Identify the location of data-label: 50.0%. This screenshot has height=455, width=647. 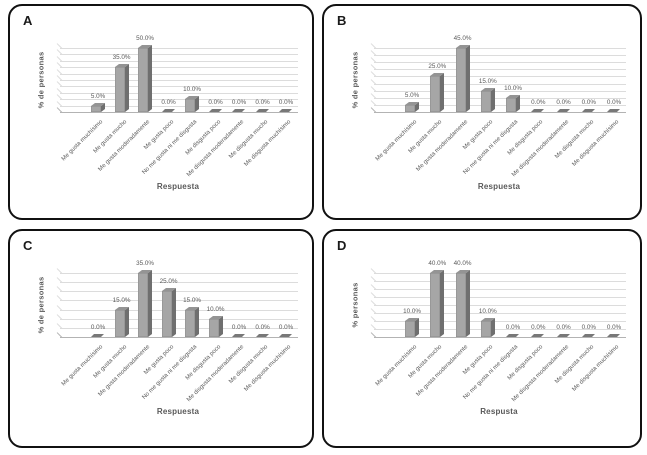
(145, 38).